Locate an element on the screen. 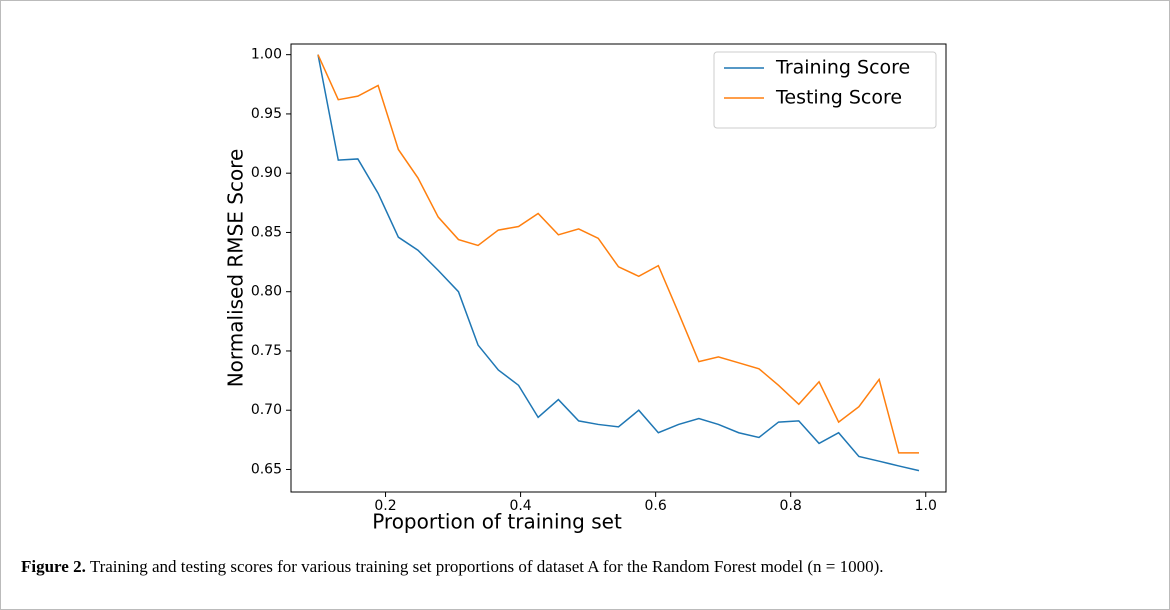 Image resolution: width=1170 pixels, height=610 pixels. legend-label: Testing Score is located at coordinates (838, 98).